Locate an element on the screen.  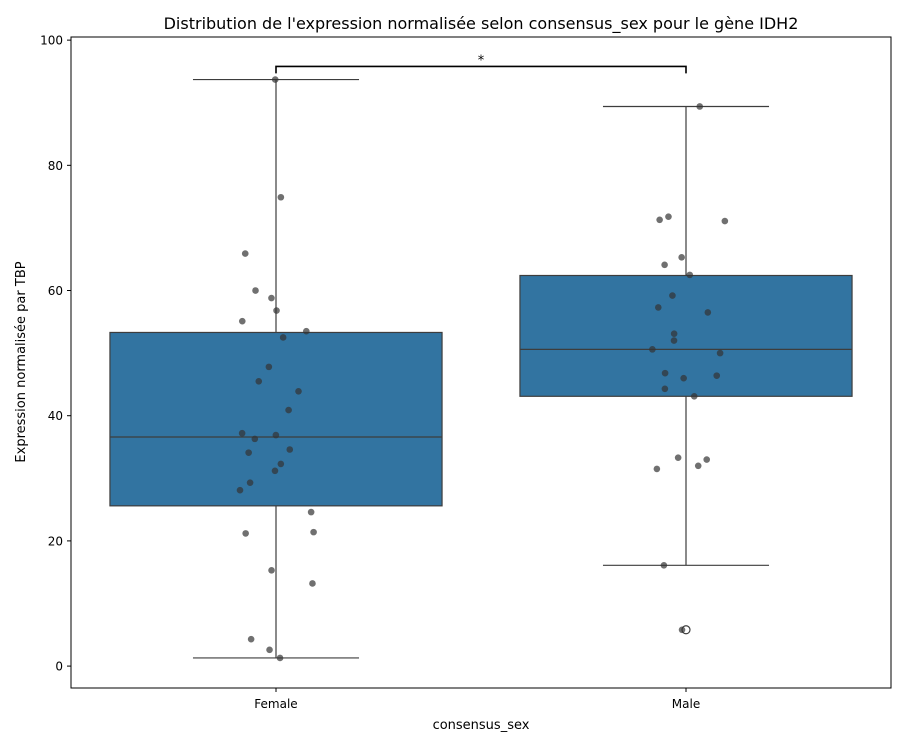
significance-label: * is located at coordinates (481, 60).